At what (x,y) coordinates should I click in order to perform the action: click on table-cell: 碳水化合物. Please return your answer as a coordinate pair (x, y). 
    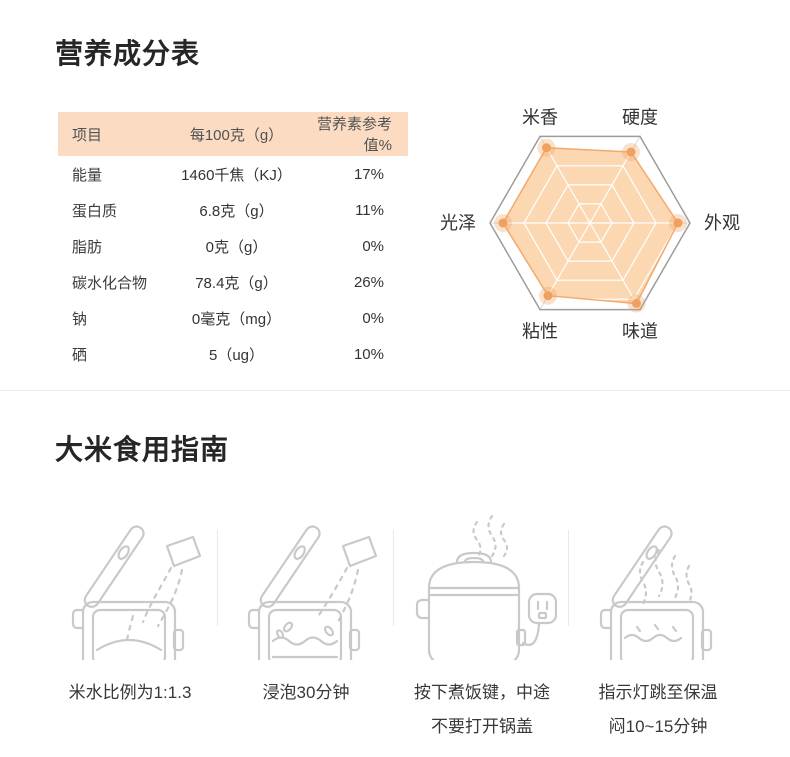
    Looking at the image, I should click on (110, 283).